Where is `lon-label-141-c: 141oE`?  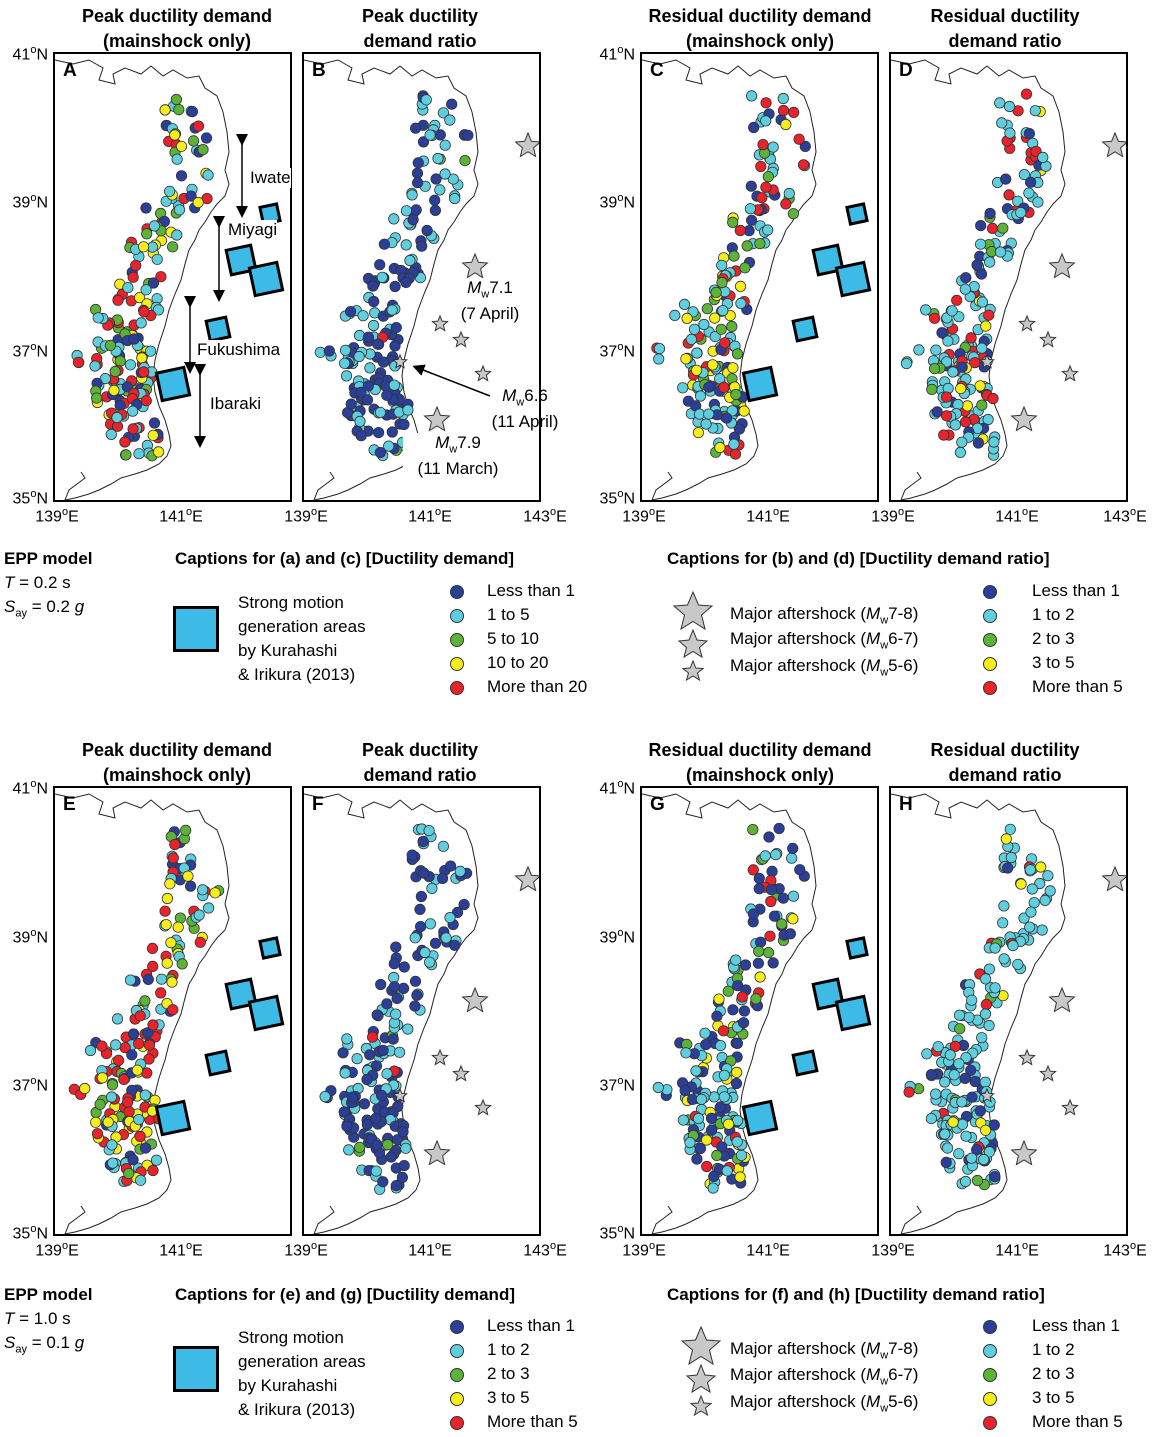
lon-label-141-c: 141oE is located at coordinates (768, 516).